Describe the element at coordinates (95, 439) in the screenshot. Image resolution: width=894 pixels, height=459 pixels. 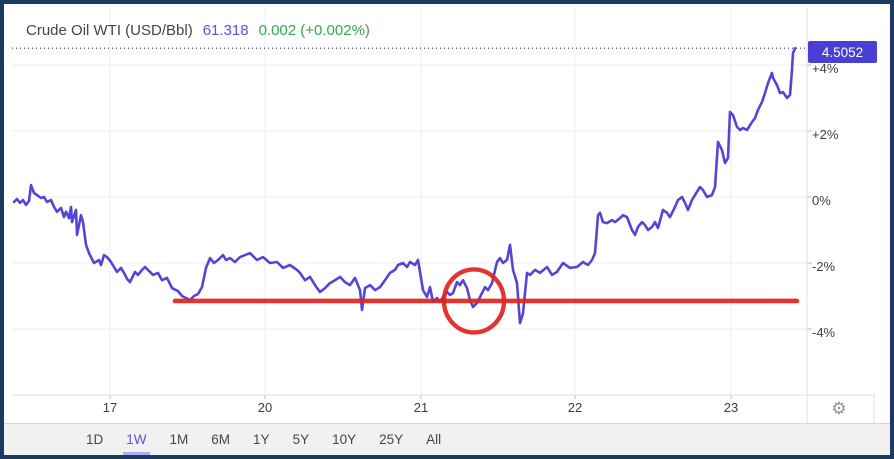
I see `range-button-1d: 1D` at that location.